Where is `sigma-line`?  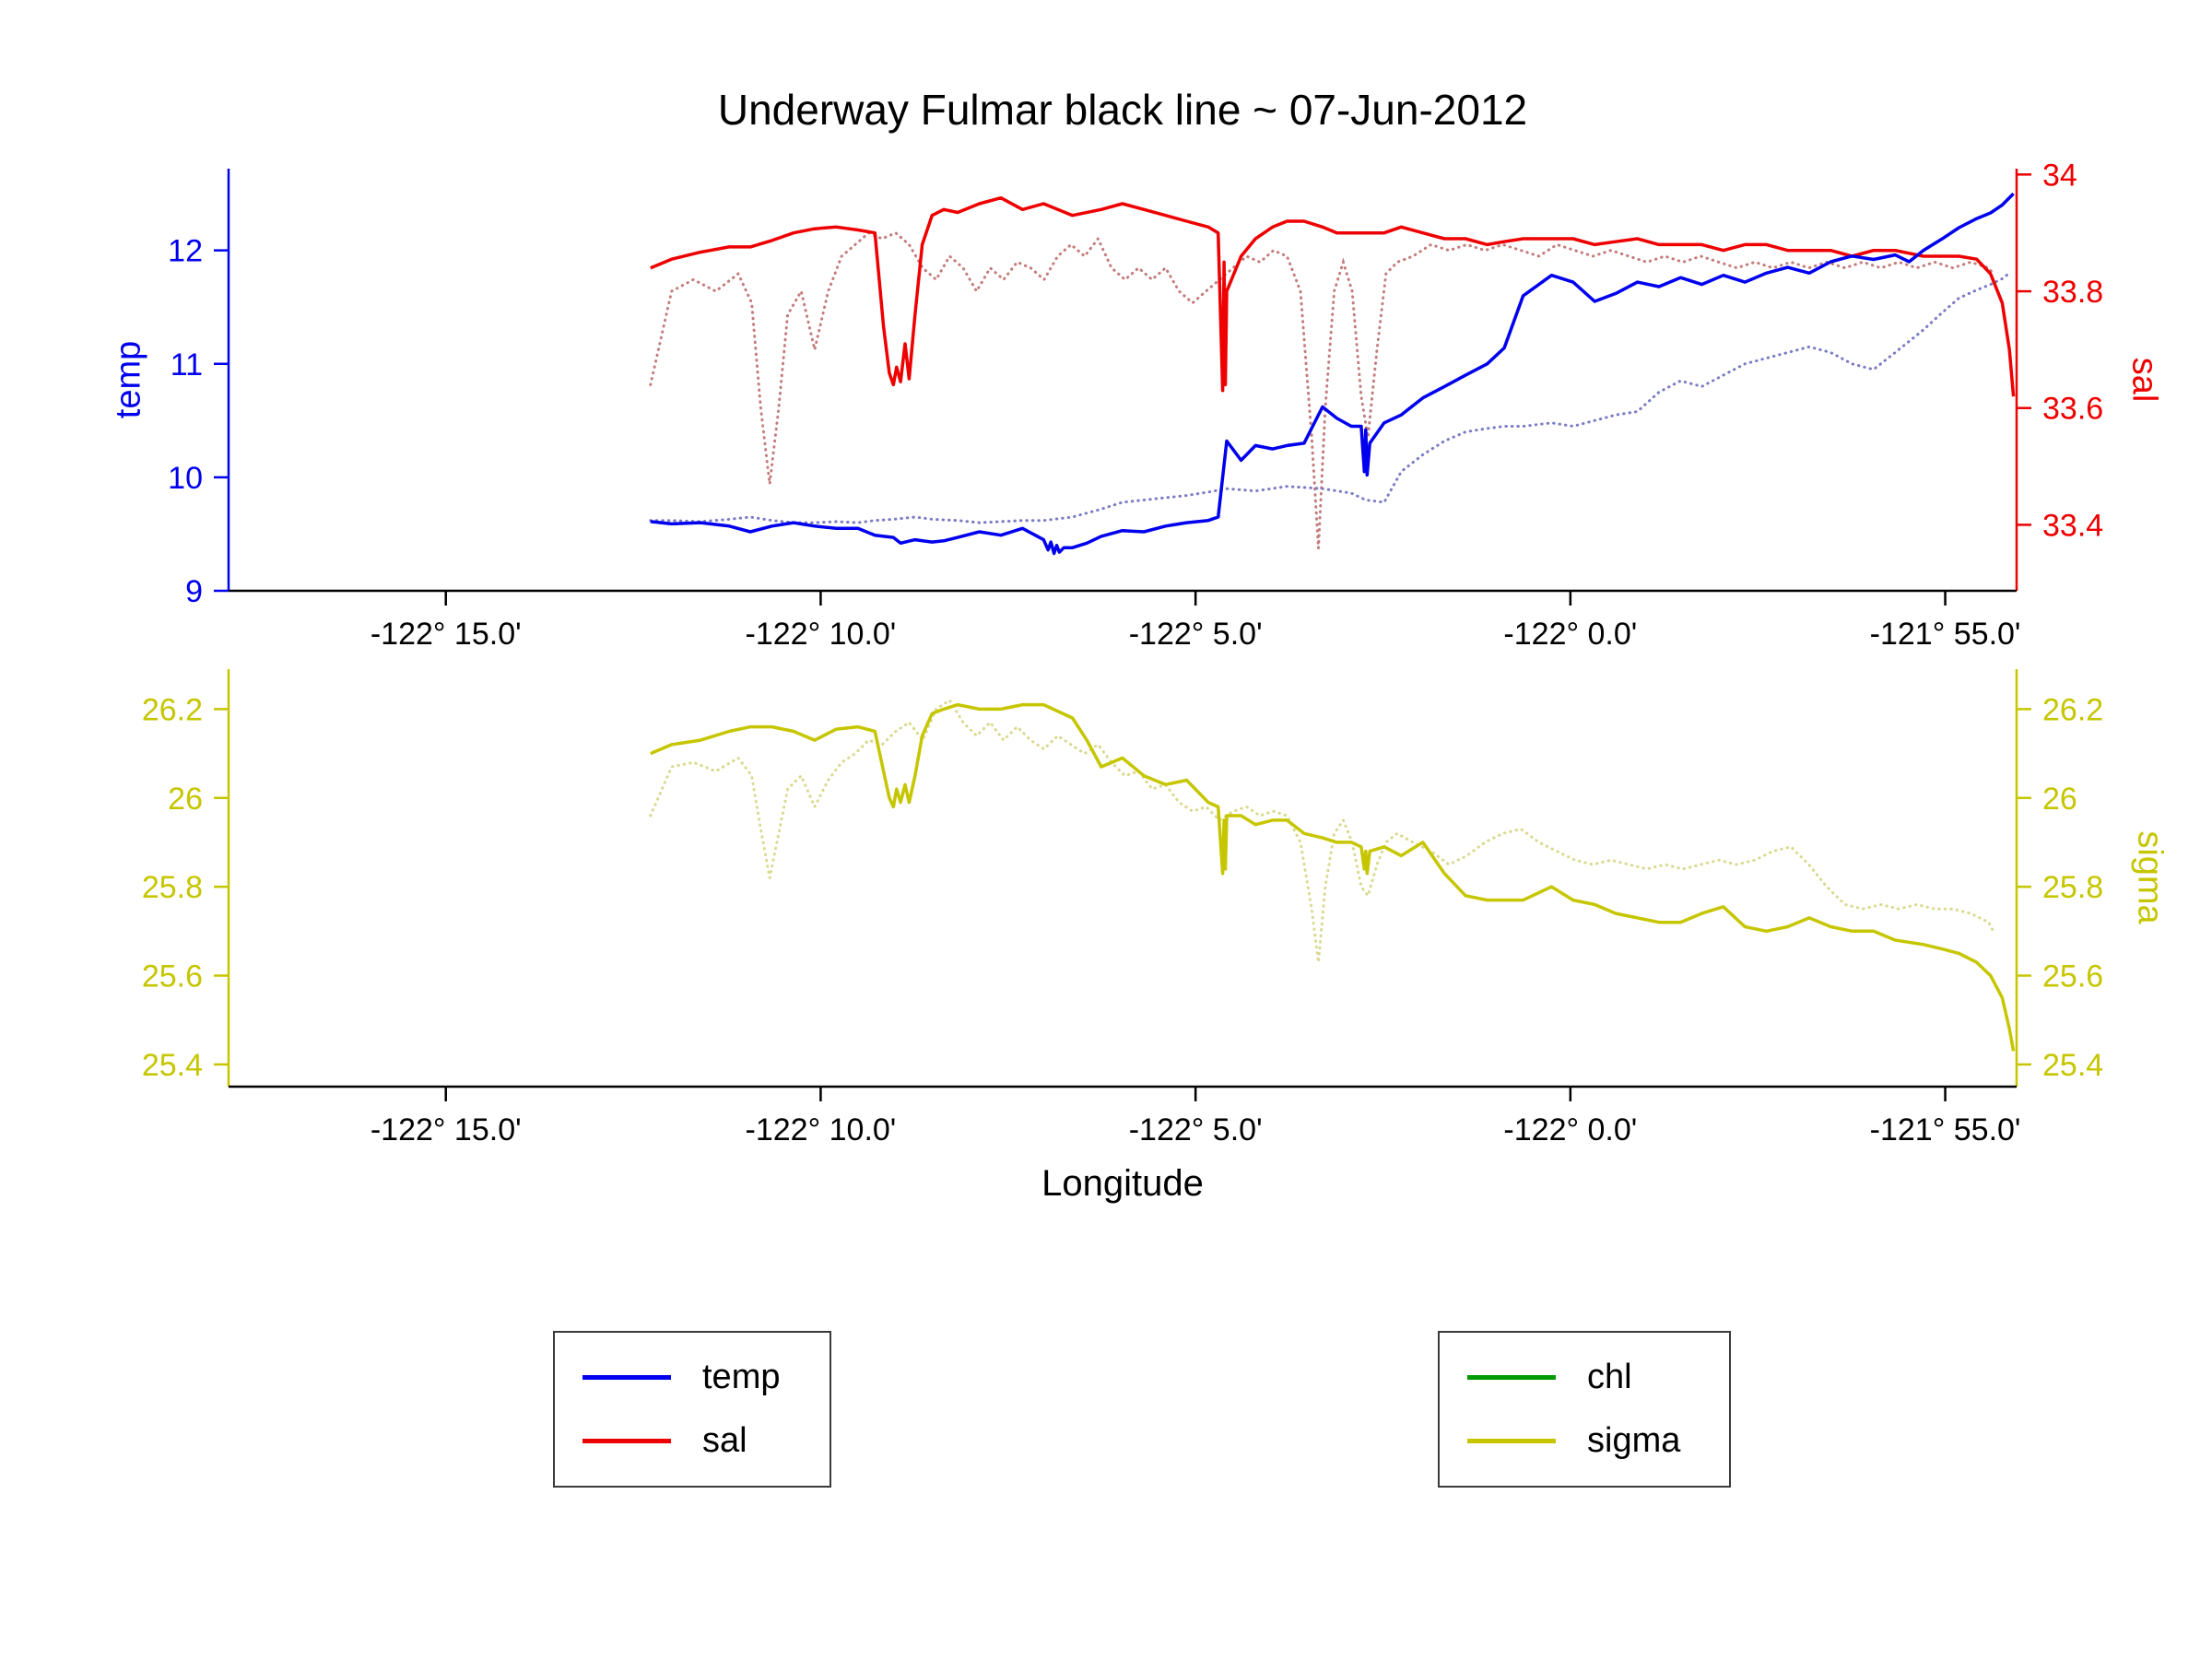 sigma-line is located at coordinates (1333, 877).